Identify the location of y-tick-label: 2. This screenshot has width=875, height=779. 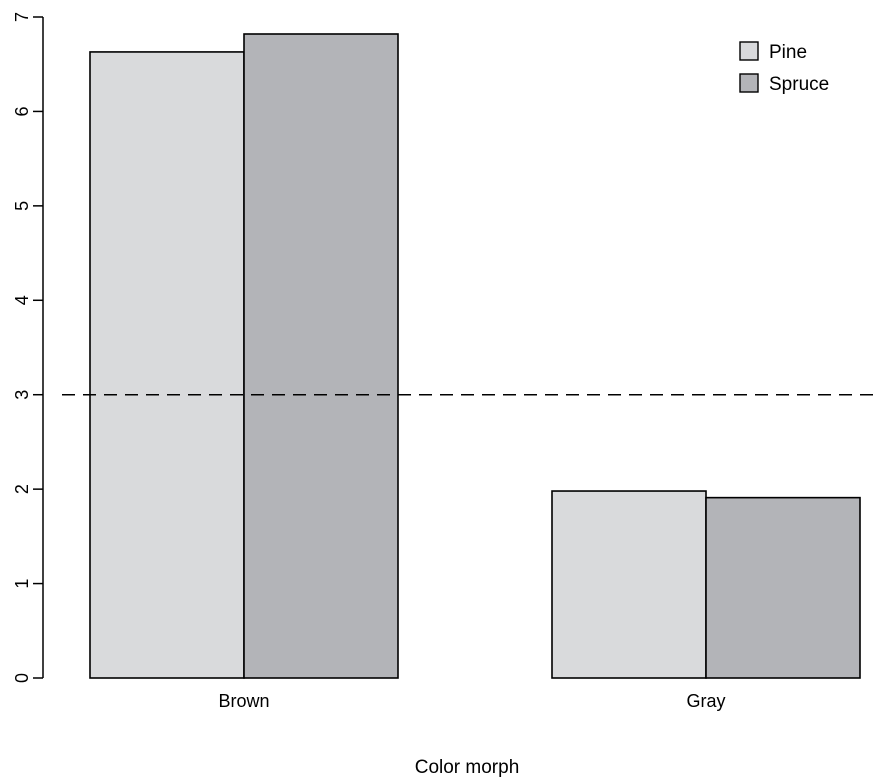
(22, 489).